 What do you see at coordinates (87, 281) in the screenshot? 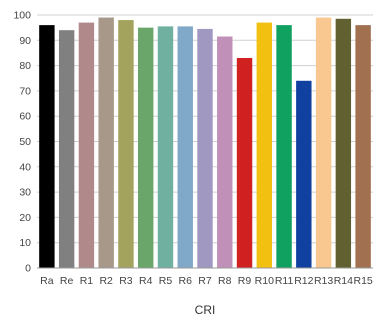
I see `x-tick-label: R1` at bounding box center [87, 281].